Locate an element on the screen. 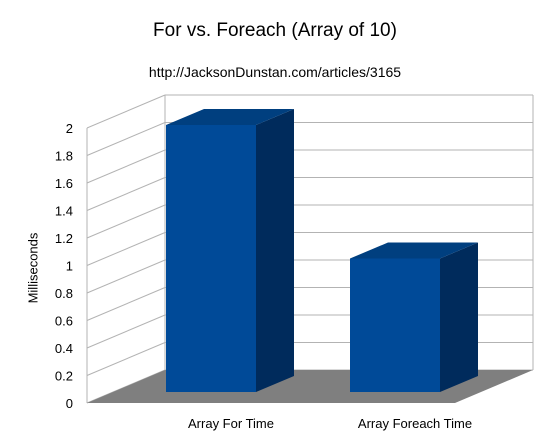  y-tick-label: 1.6 is located at coordinates (64, 183).